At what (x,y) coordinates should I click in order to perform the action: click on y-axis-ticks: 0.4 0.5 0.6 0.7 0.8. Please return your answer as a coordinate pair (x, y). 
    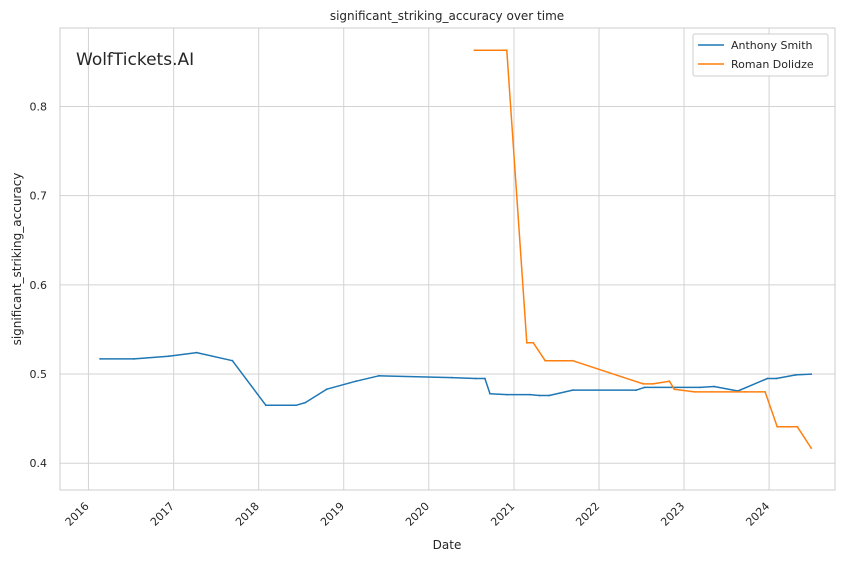
    Looking at the image, I should click on (39, 285).